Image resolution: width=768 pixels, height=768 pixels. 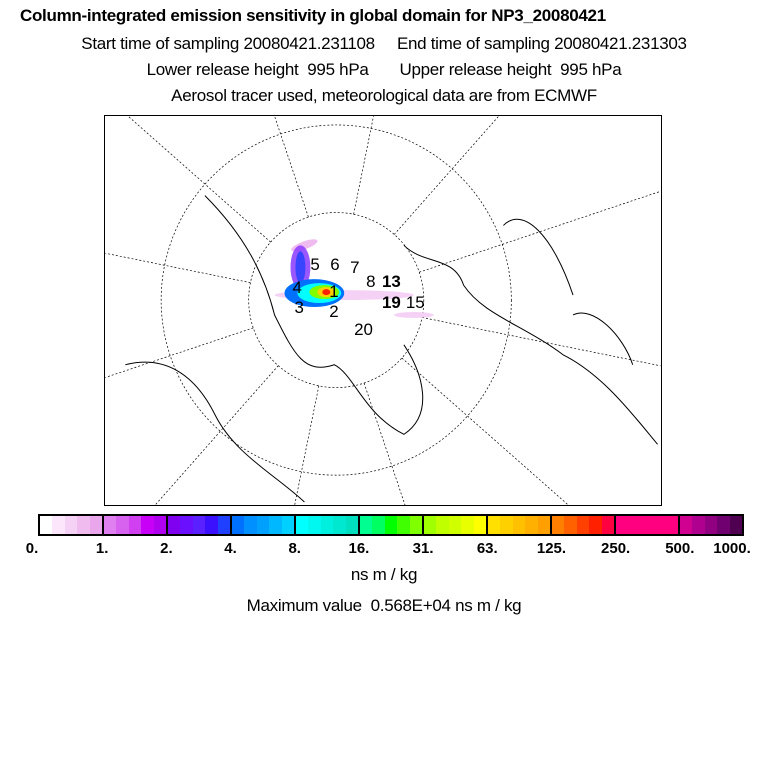 I want to click on day-label: 2, so click(x=333, y=311).